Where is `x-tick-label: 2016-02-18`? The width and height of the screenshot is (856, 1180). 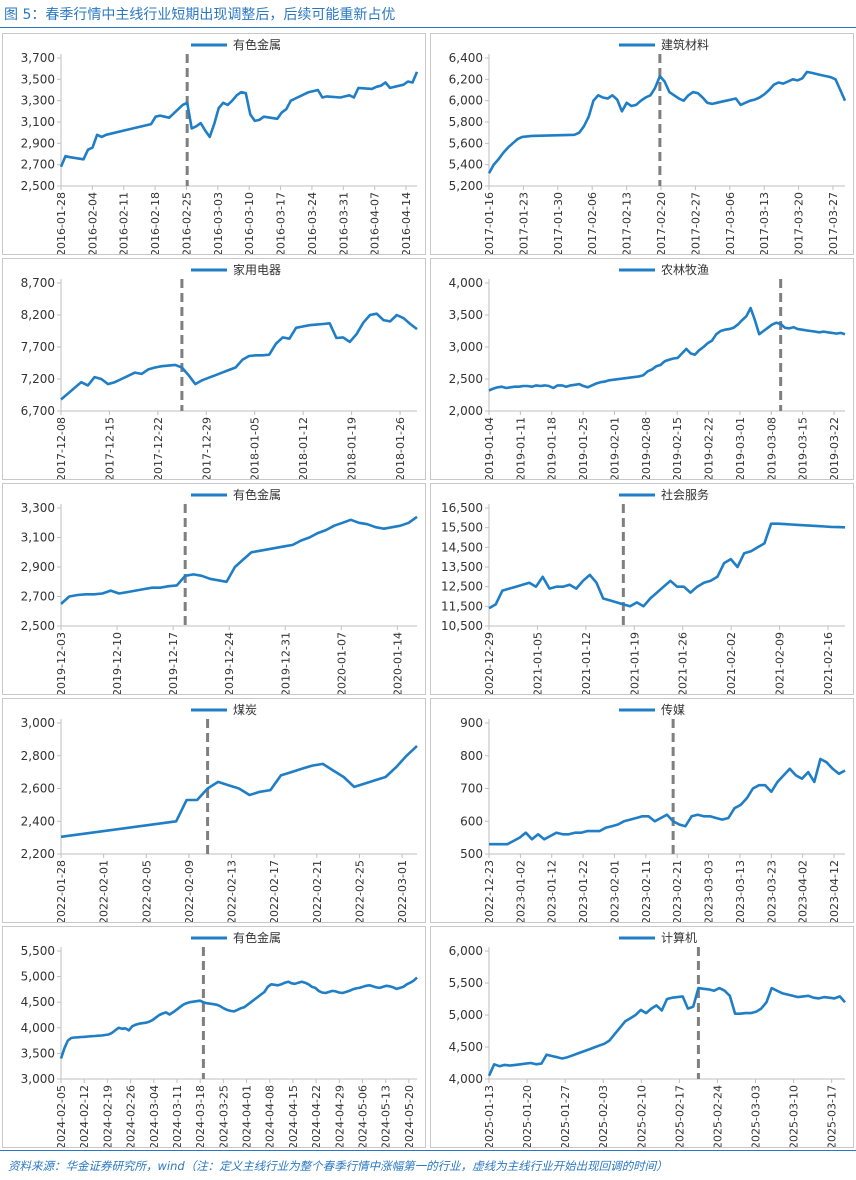
x-tick-label: 2016-02-18 is located at coordinates (155, 223).